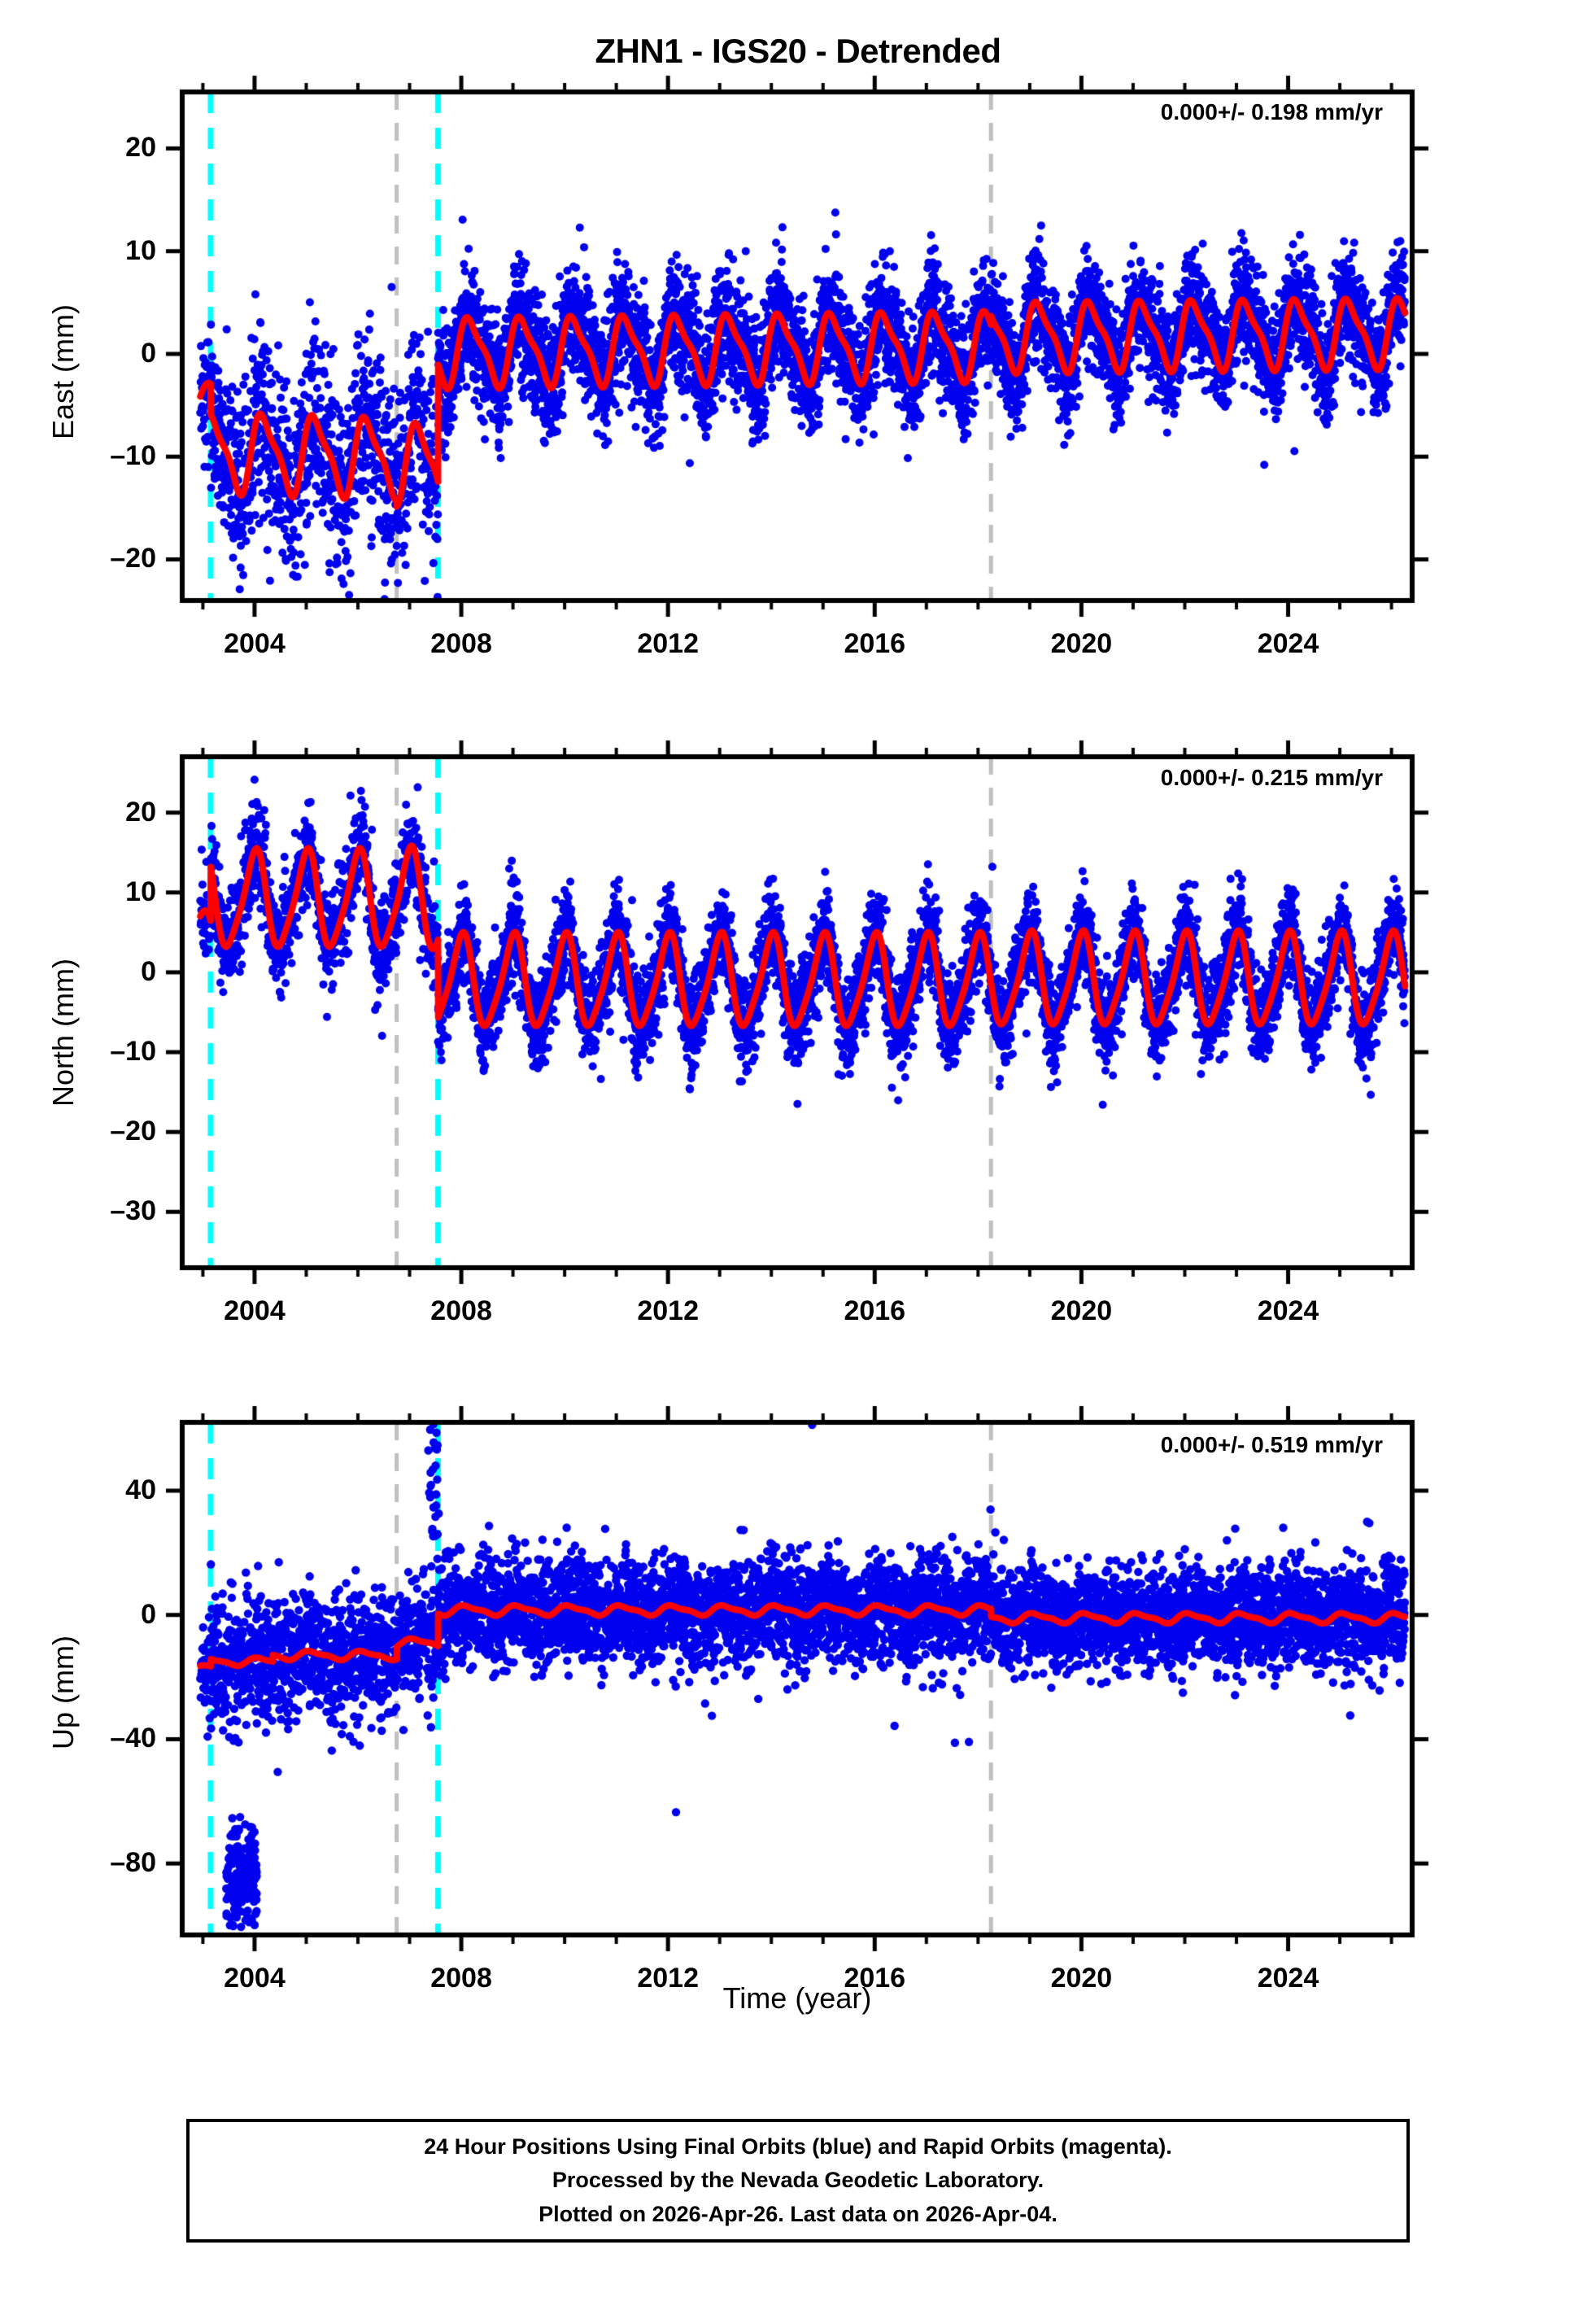 The image size is (1596, 2306). Describe the element at coordinates (140, 812) in the screenshot. I see `y-tick-label-north: 20` at that location.